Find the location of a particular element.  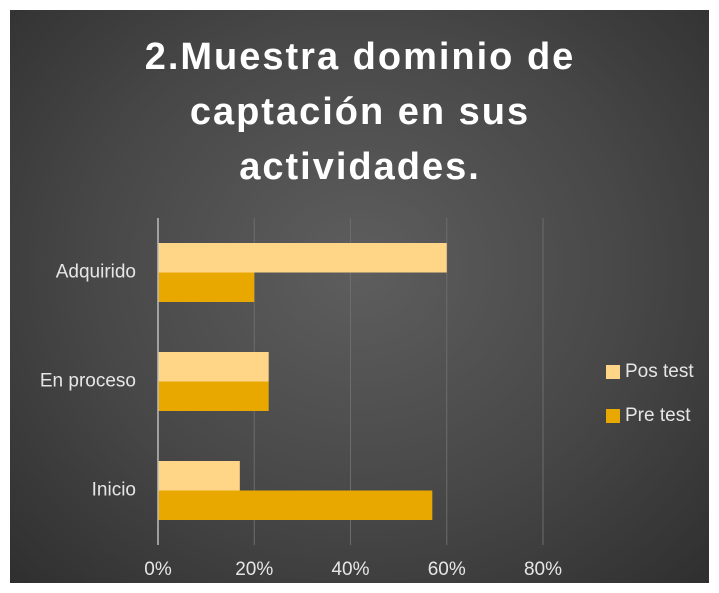

legend-label: Pos test is located at coordinates (659, 371).